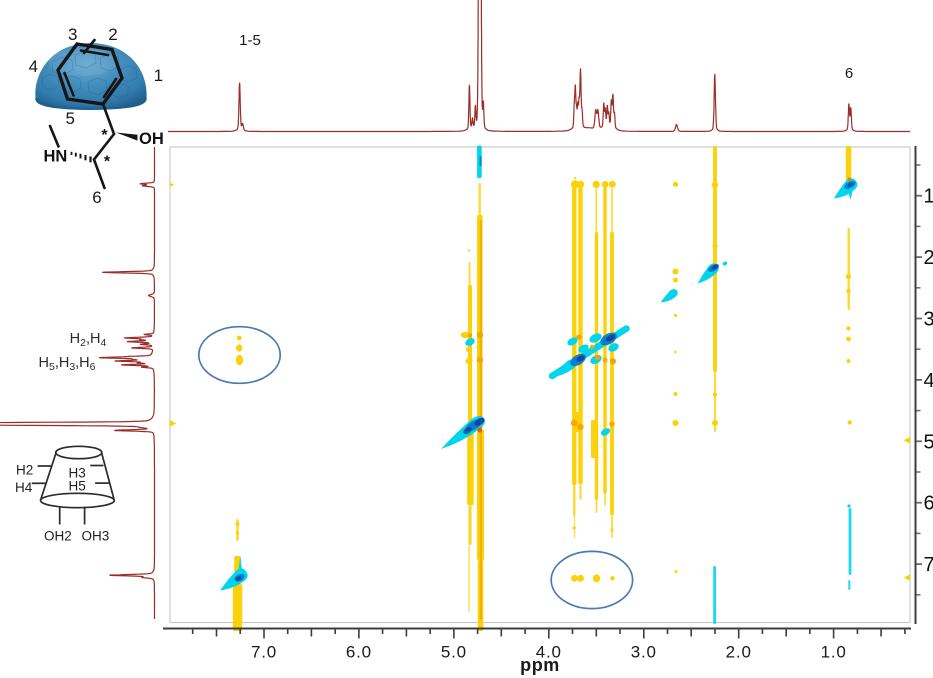  Describe the element at coordinates (88, 340) in the screenshot. I see `svg-text: H2,H4` at that location.